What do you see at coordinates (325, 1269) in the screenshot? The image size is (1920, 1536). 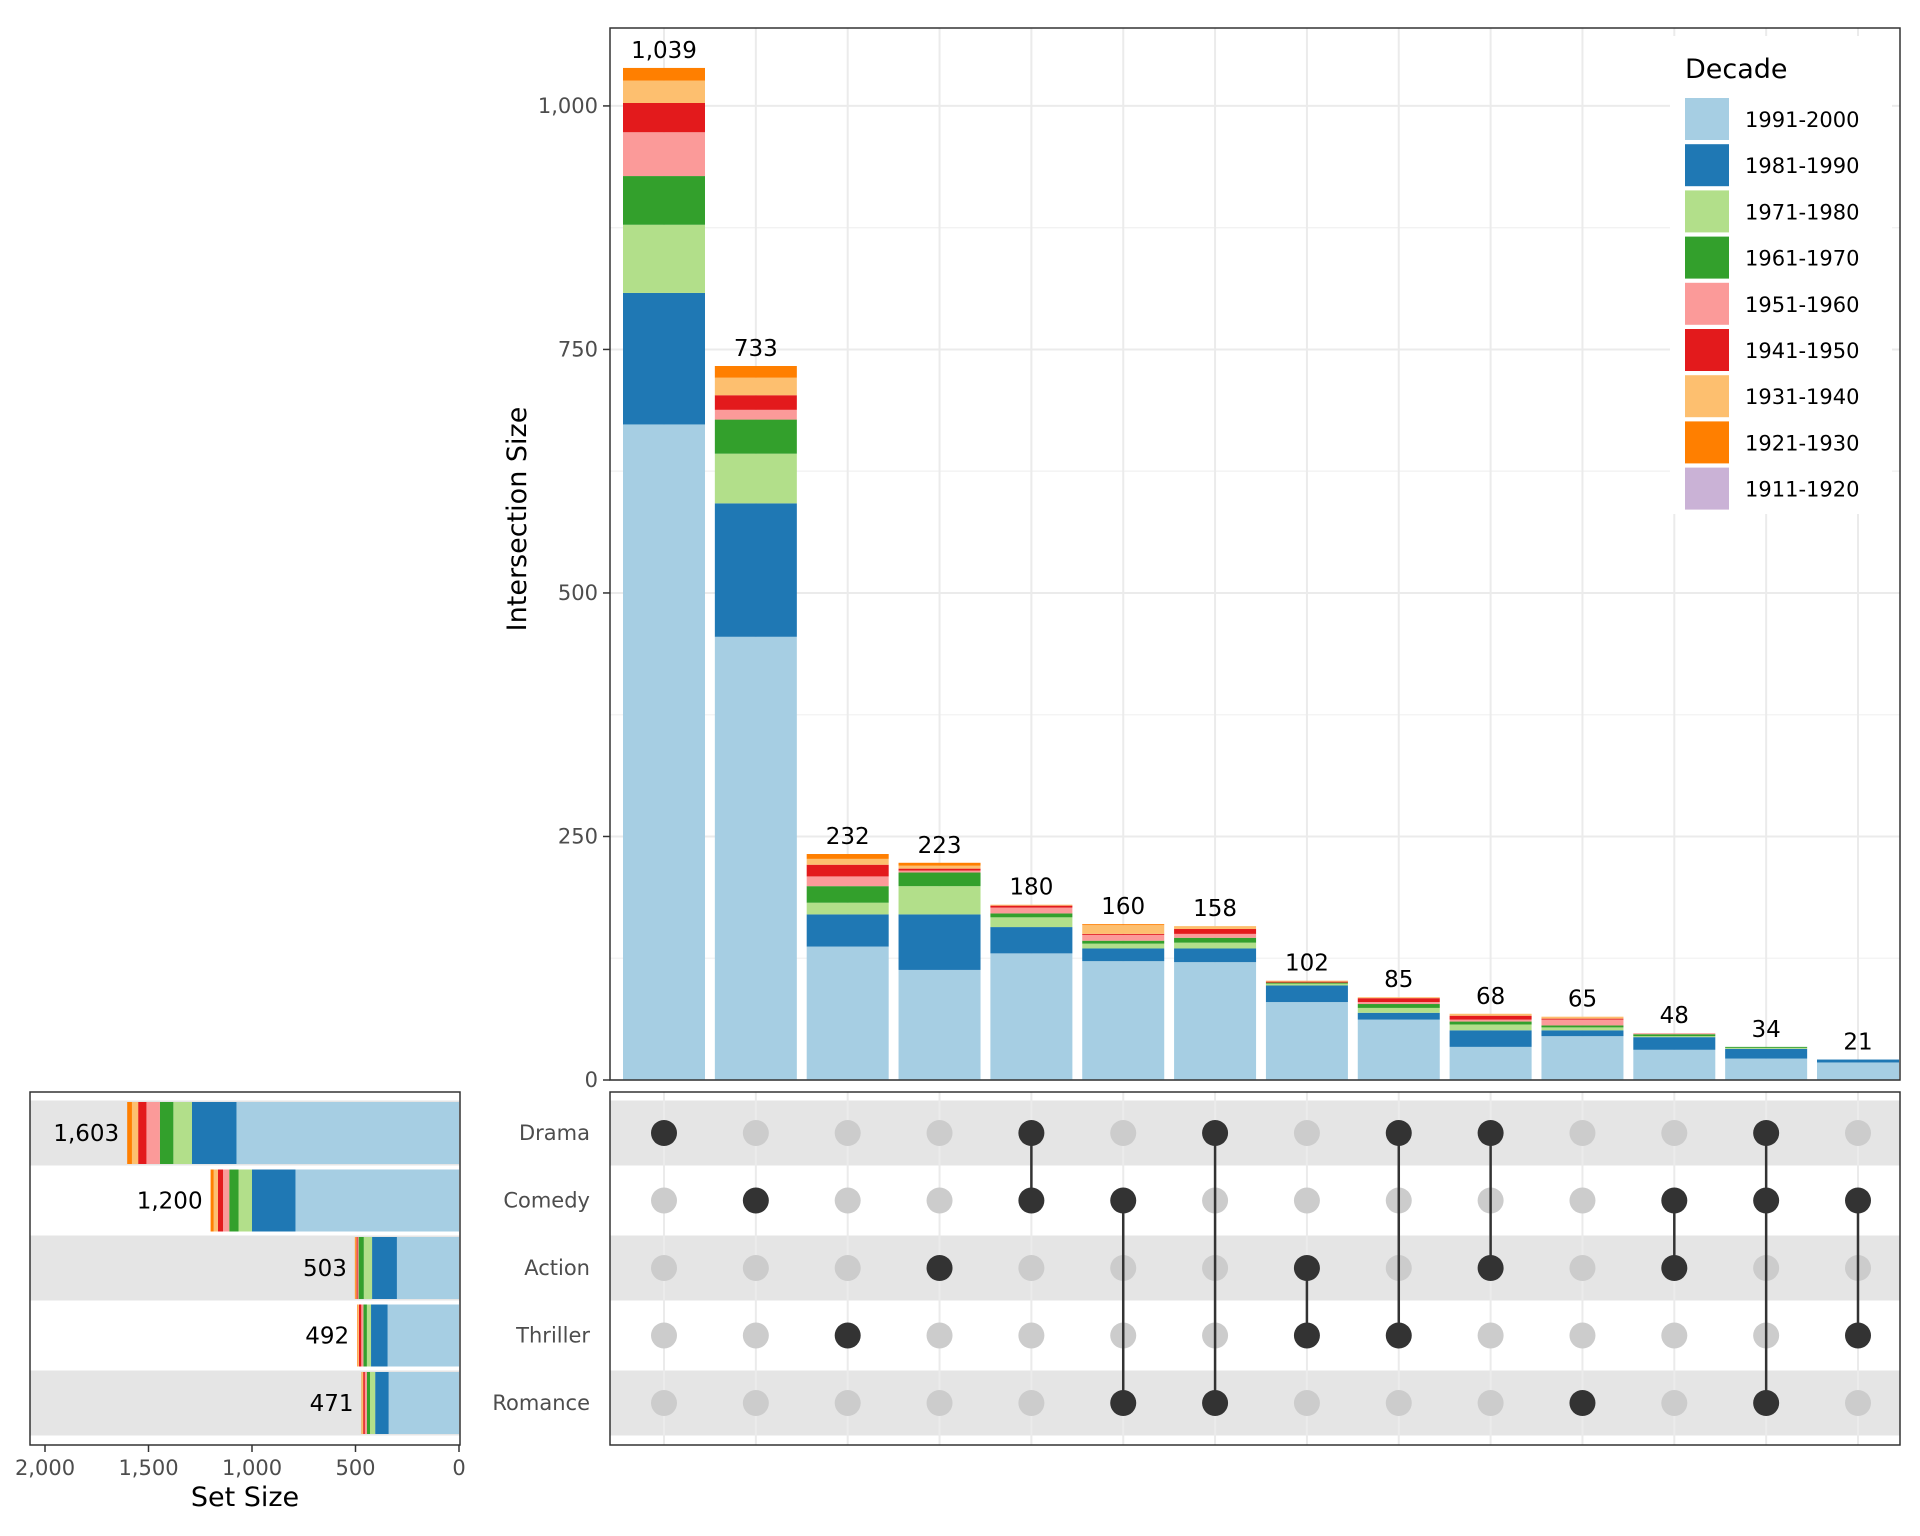 I see `set-size-label: 503` at bounding box center [325, 1269].